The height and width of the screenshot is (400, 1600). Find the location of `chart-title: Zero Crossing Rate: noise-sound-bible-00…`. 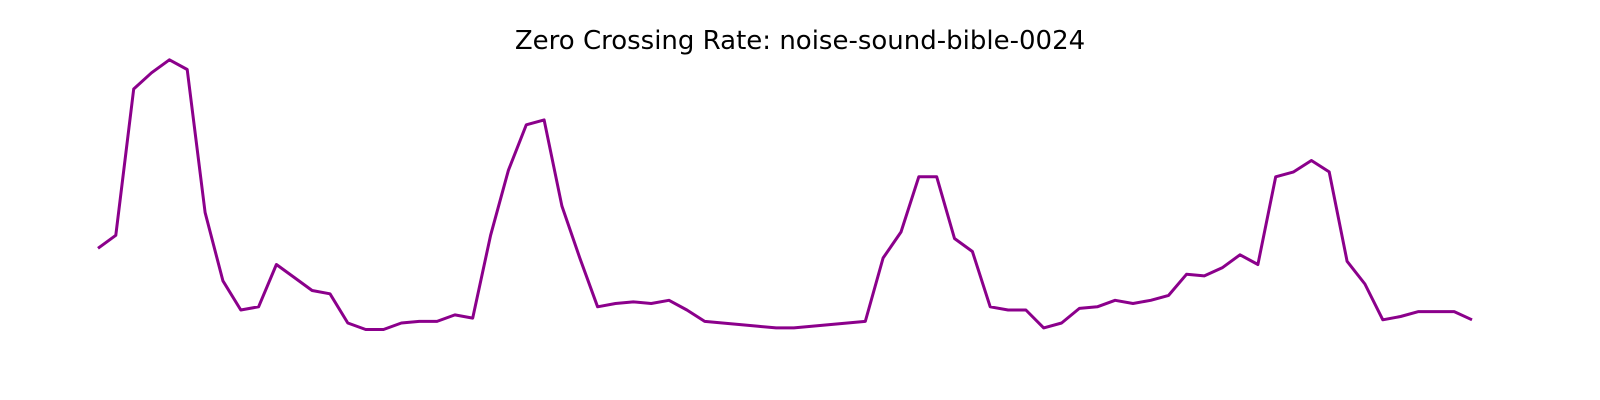

chart-title: Zero Crossing Rate: noise-sound-bible-00… is located at coordinates (800, 41).